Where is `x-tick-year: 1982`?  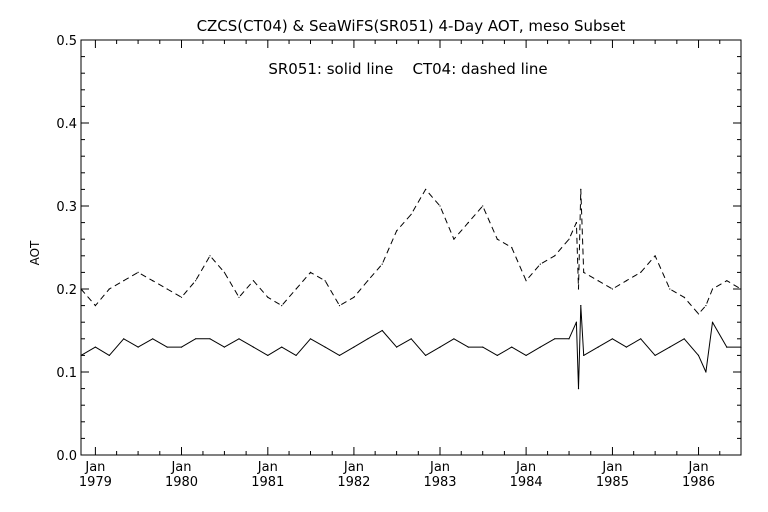
x-tick-year: 1982 is located at coordinates (353, 482).